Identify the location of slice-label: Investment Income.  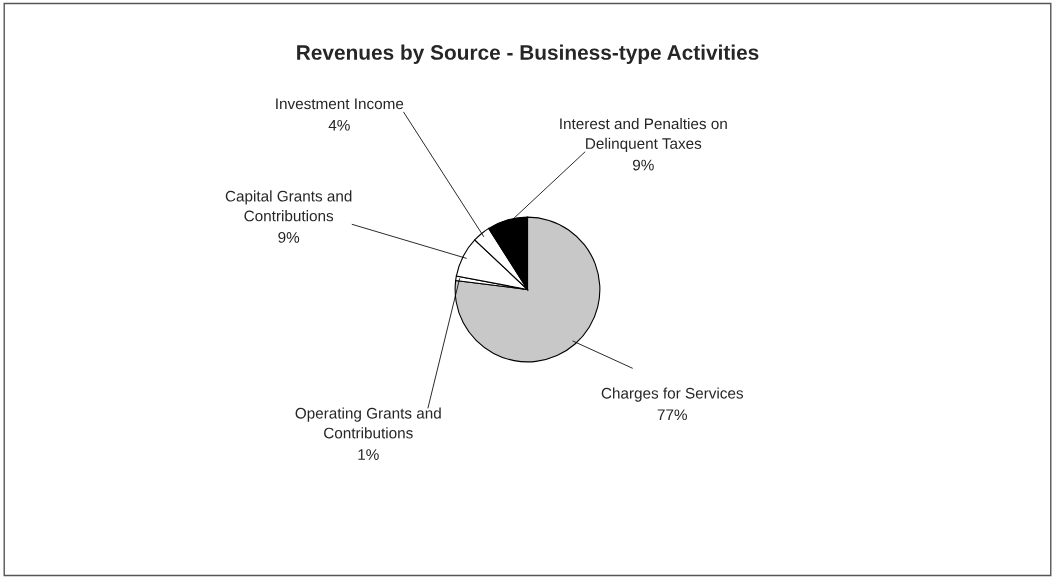
(340, 104).